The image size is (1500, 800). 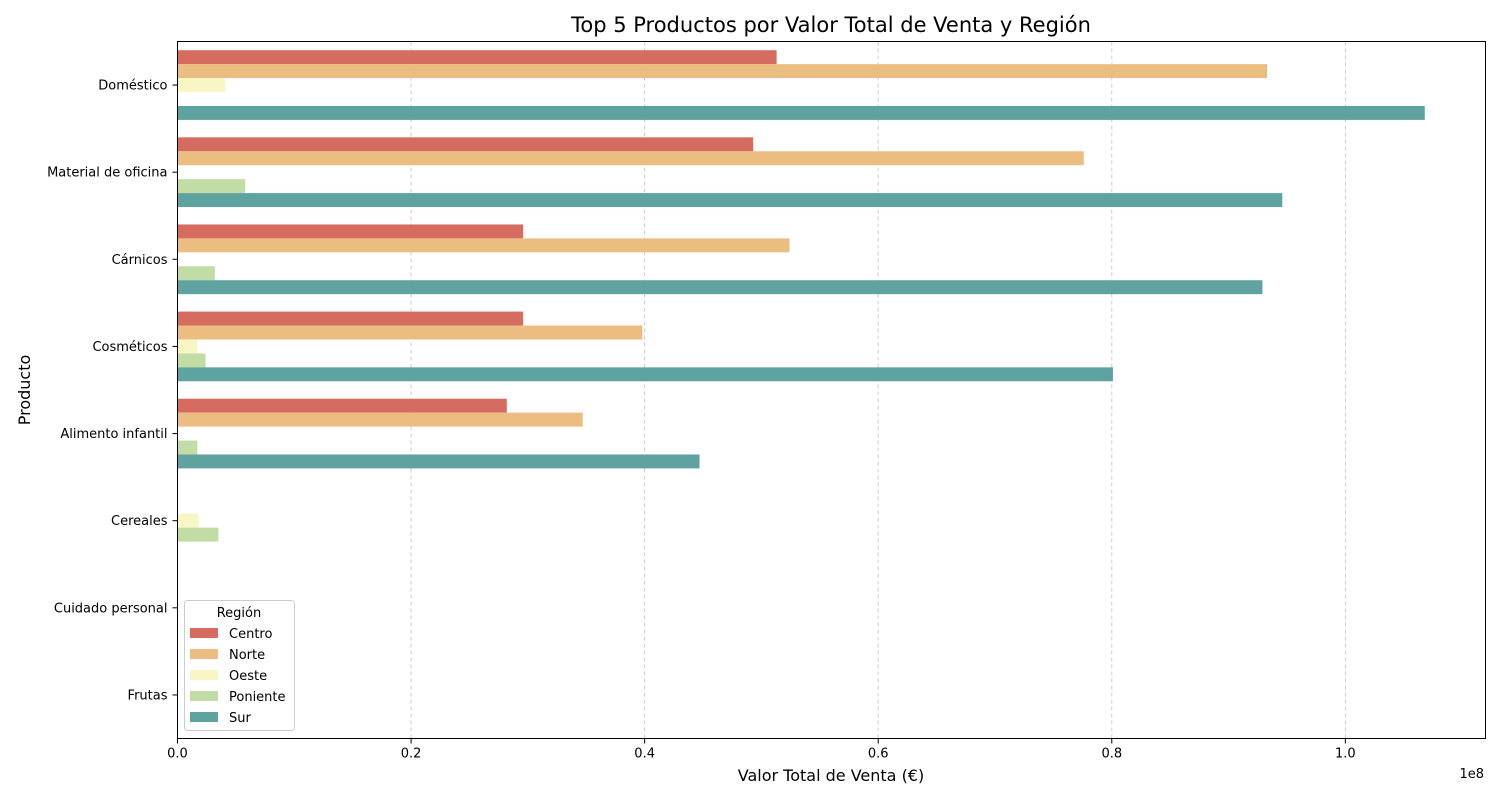 I want to click on x-tick-label: 1.0, so click(x=1345, y=754).